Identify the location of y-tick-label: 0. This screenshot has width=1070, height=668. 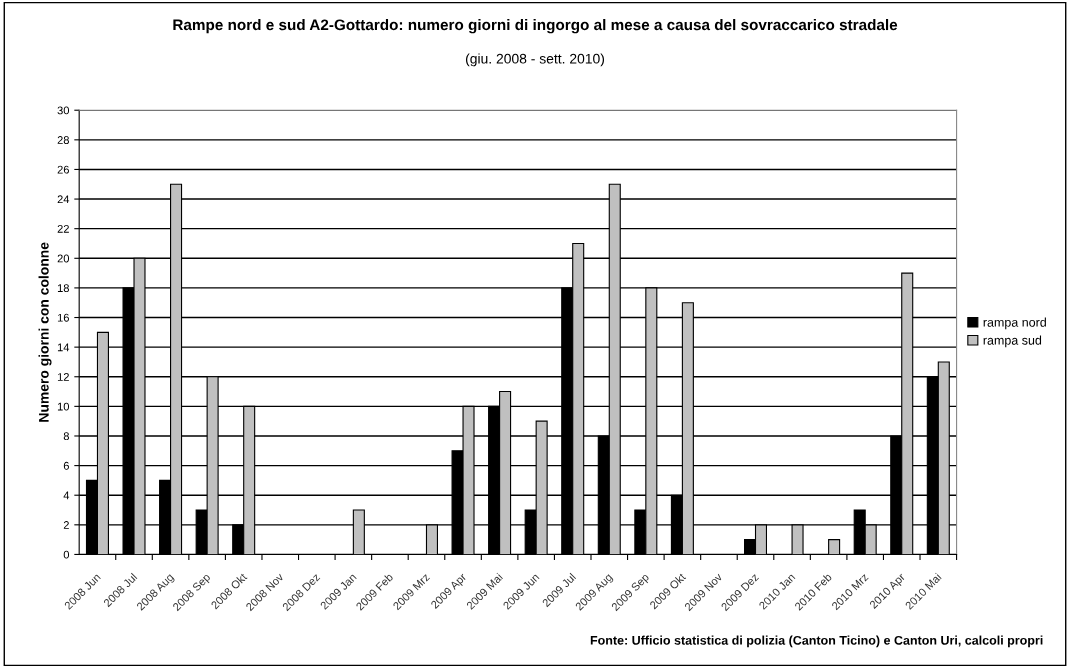
(66, 554).